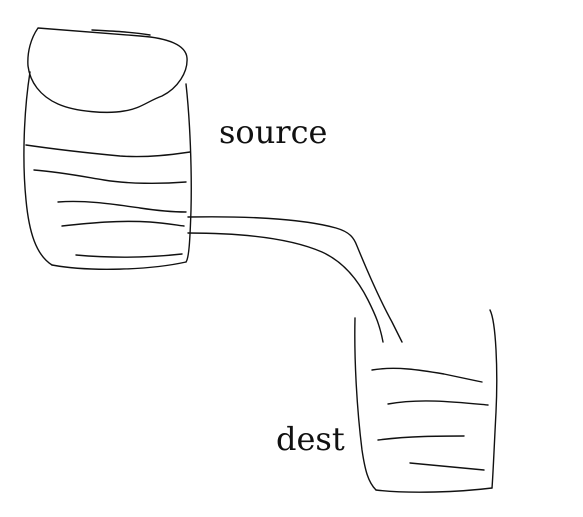  Describe the element at coordinates (119, 265) in the screenshot. I see `source-jar-bottom` at that location.